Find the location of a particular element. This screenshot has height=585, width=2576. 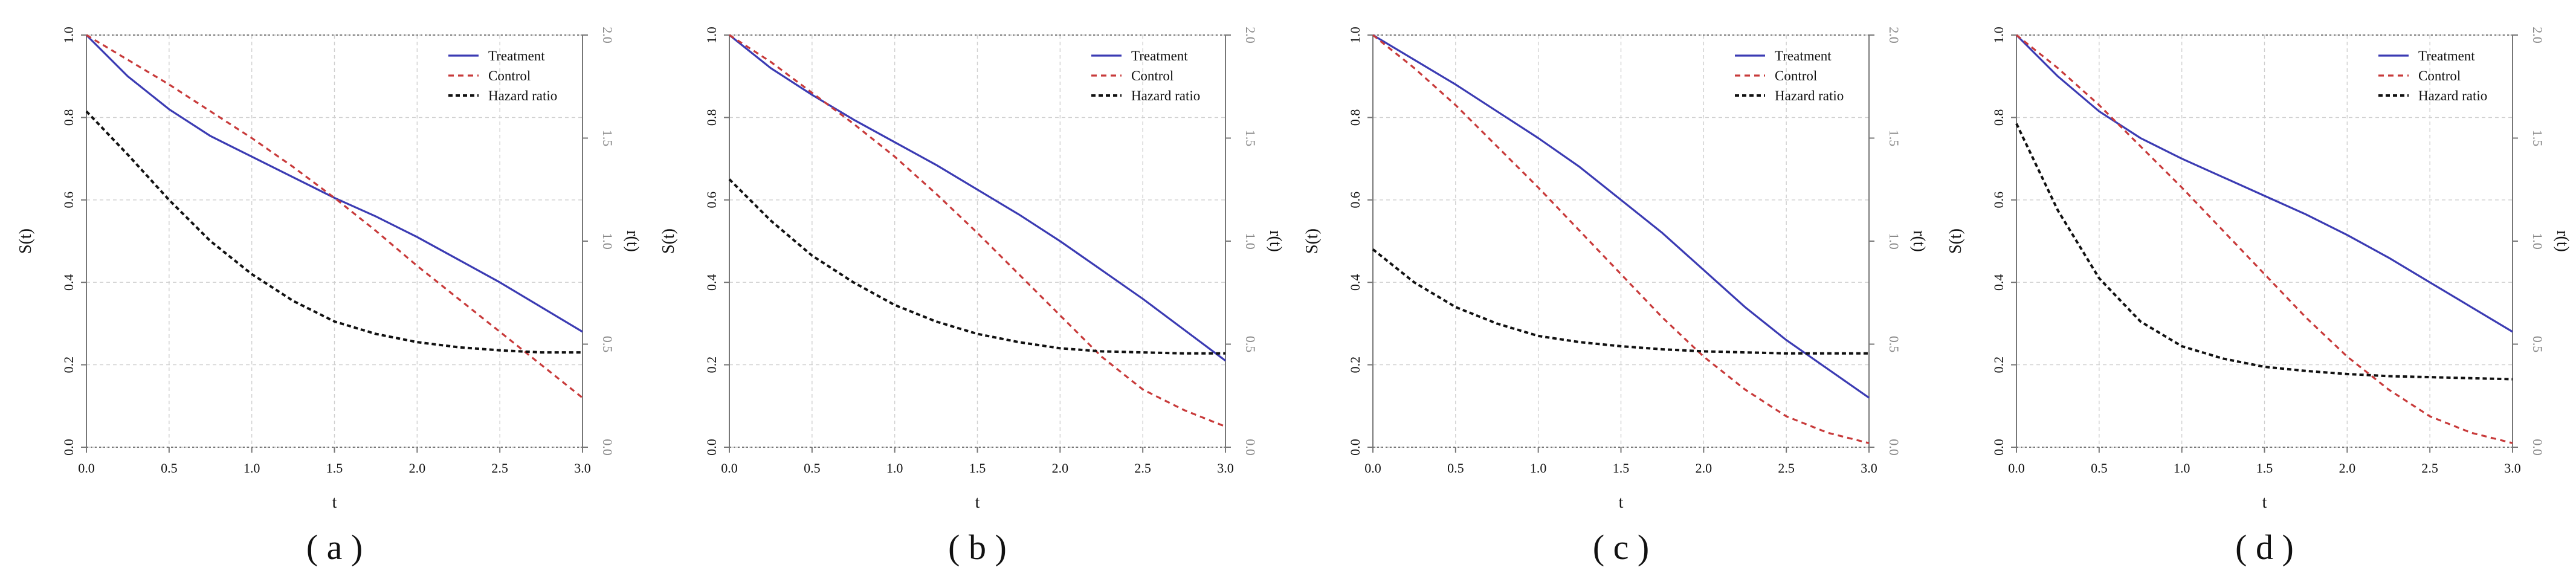

panel-label: ( a ) is located at coordinates (335, 547).